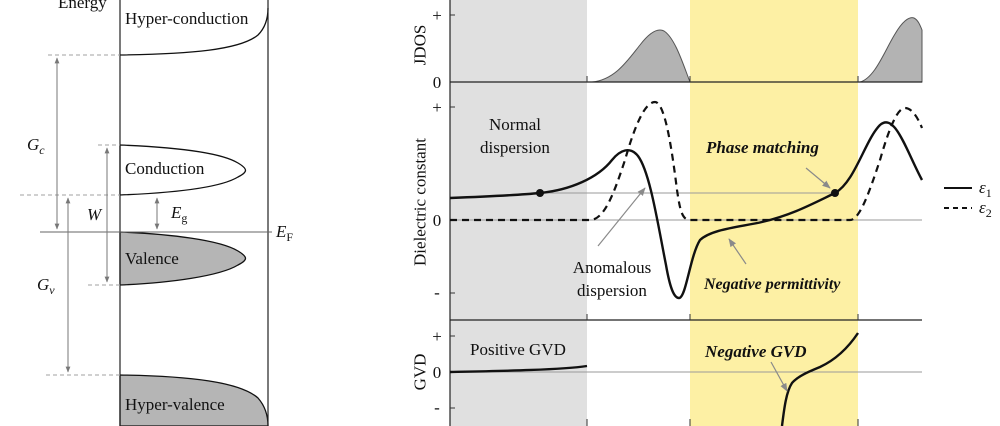 The width and height of the screenshot is (1000, 426). What do you see at coordinates (420, 202) in the screenshot?
I see `dielectric-ylabel: Dielectric constant` at bounding box center [420, 202].